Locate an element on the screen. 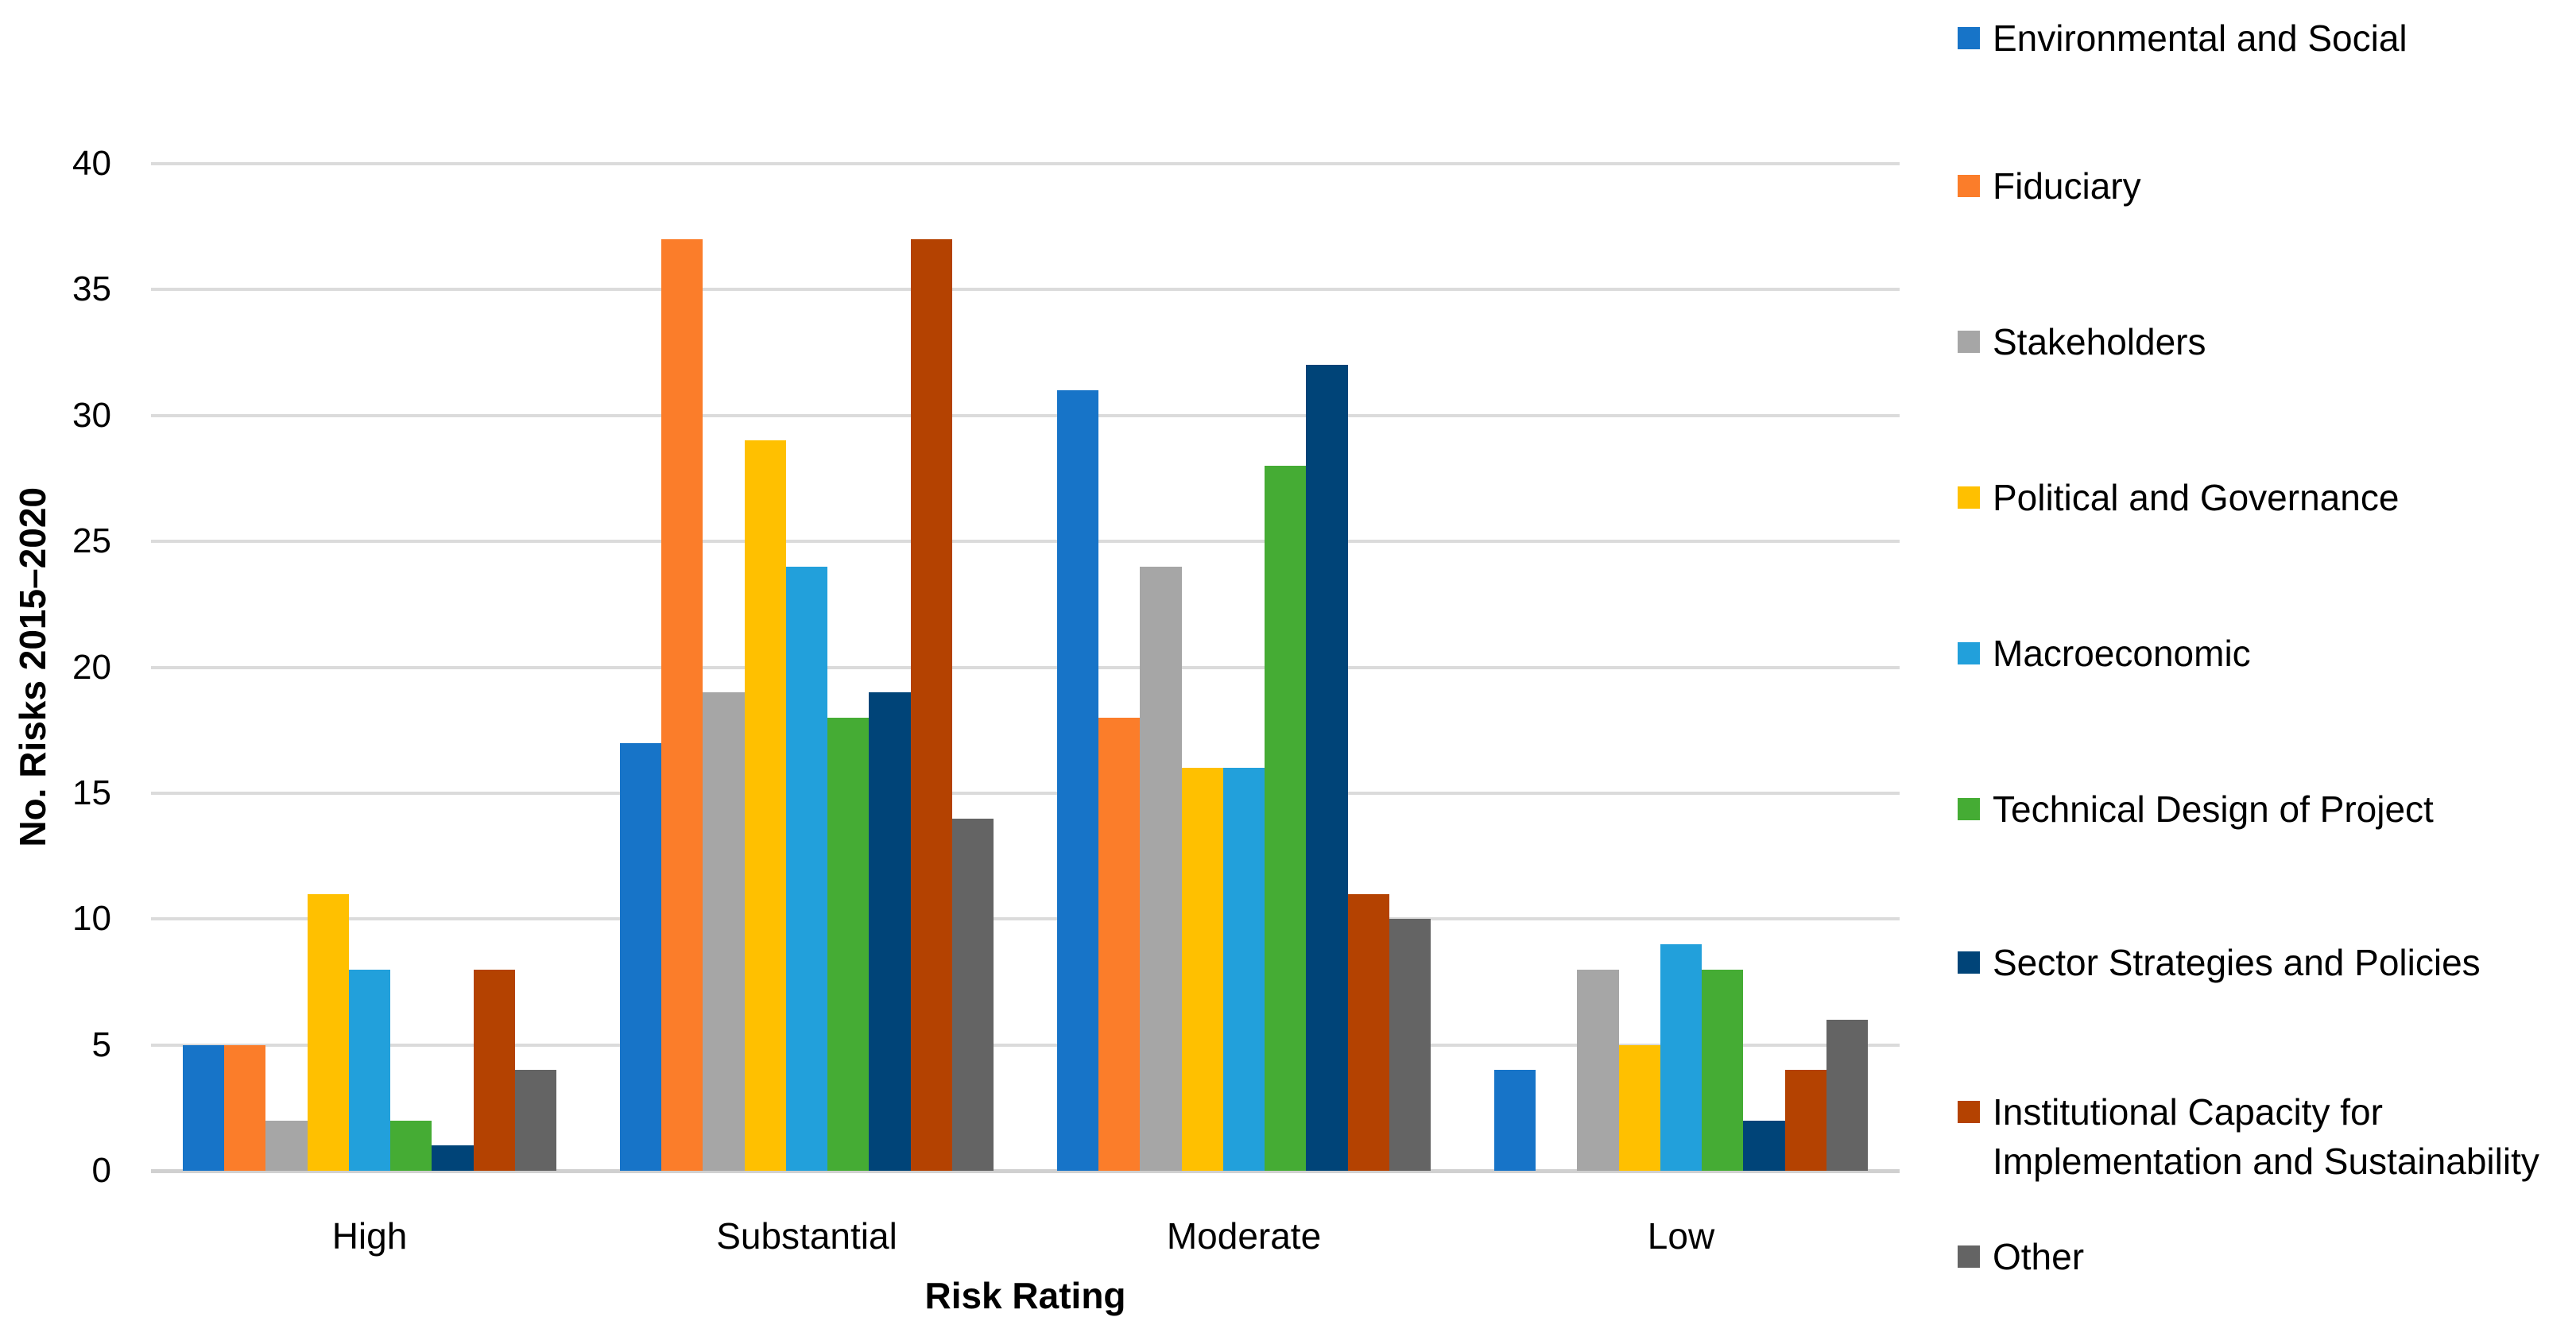 Image resolution: width=2576 pixels, height=1321 pixels. x-category-label: High is located at coordinates (369, 1236).